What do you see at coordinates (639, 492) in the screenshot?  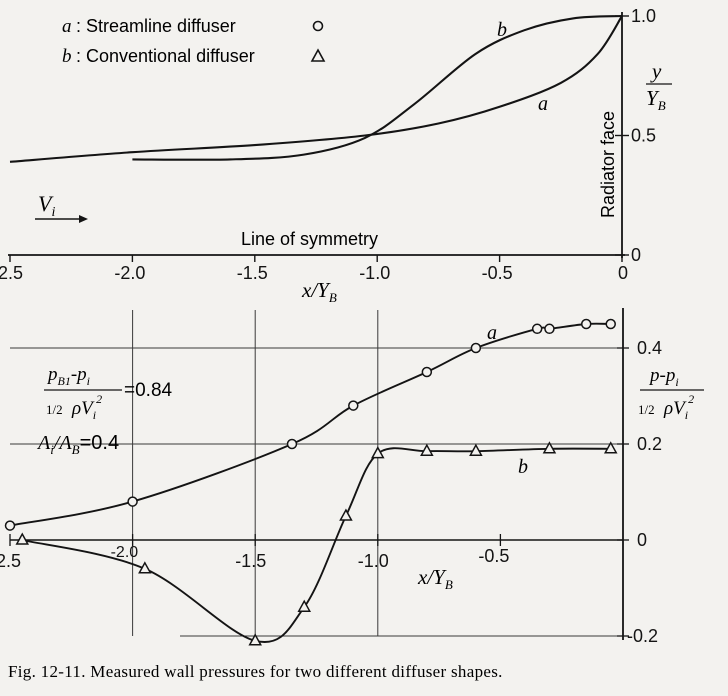 I see `bottom-y-ticks: -0.2 0 0.2 0.4` at bounding box center [639, 492].